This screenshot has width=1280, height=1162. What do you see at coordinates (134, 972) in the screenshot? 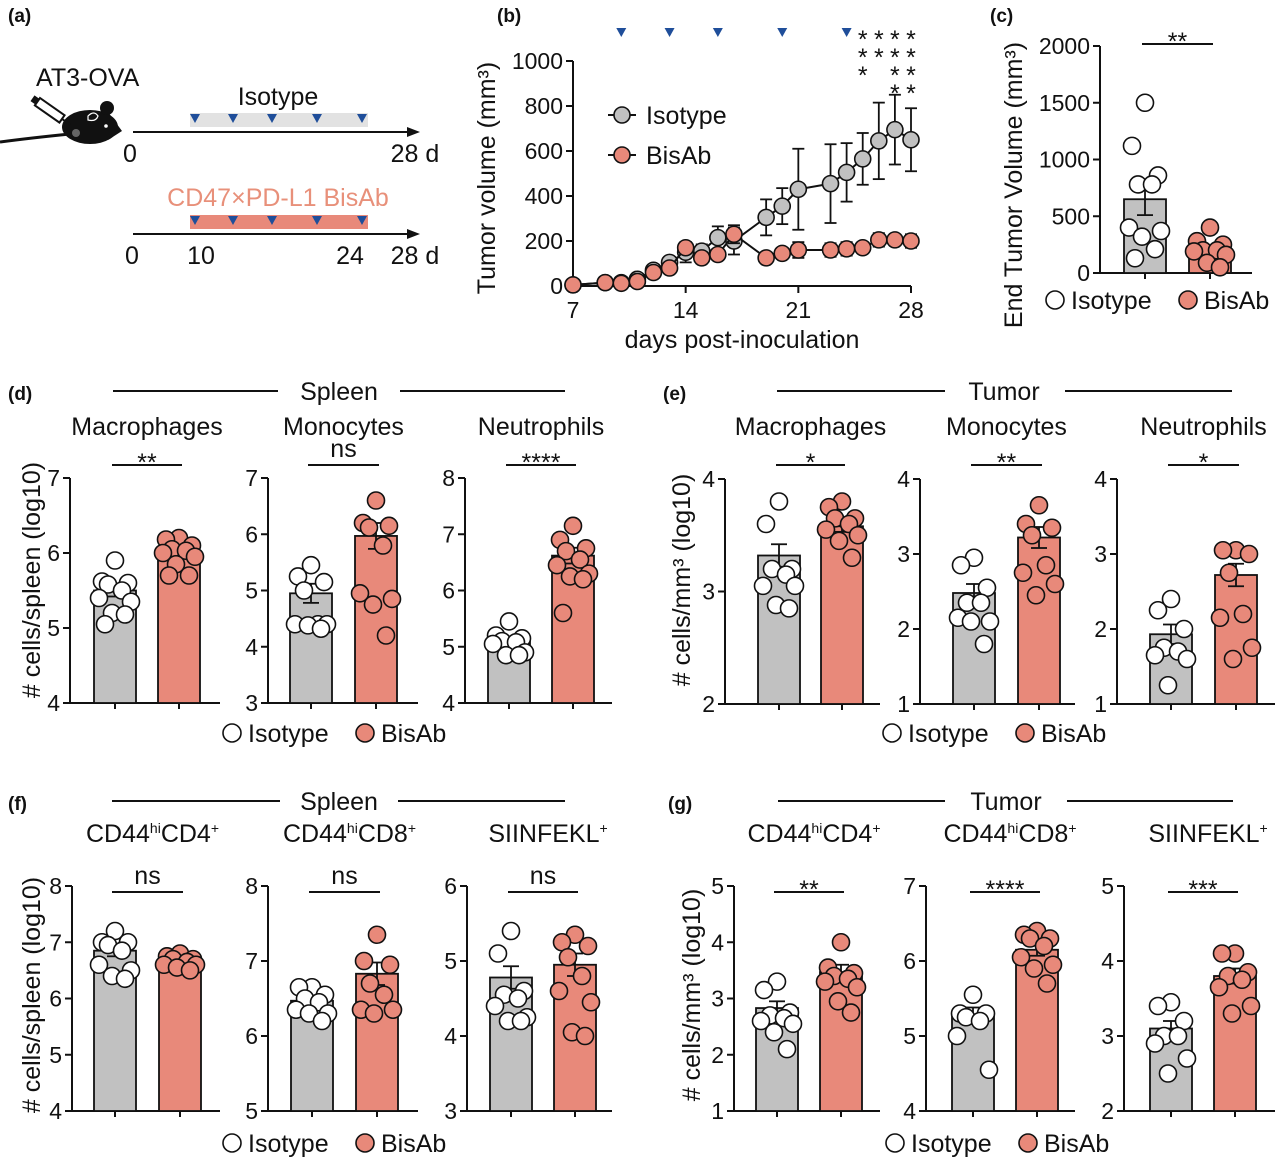
I see `bar-chart-f-cd44: 4 5 6 7 8 ns CD44hiCD4+` at bounding box center [134, 972].